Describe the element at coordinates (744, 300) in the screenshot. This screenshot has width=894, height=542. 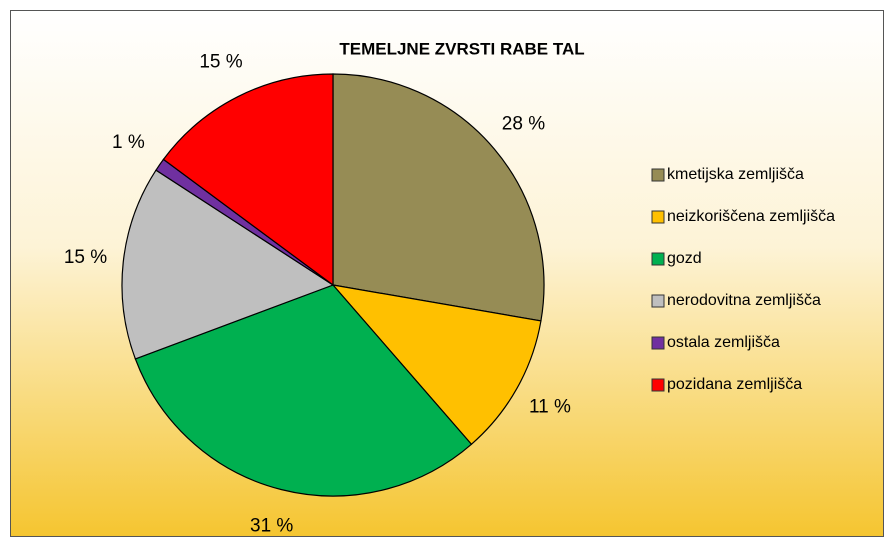
I see `legend-label: nerodovitna zemljišča` at that location.